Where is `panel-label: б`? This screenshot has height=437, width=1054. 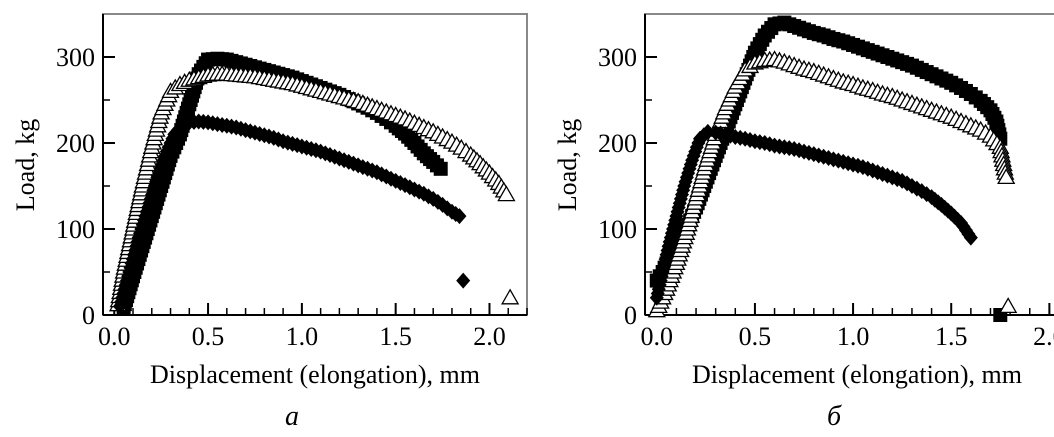
panel-label: б is located at coordinates (834, 416).